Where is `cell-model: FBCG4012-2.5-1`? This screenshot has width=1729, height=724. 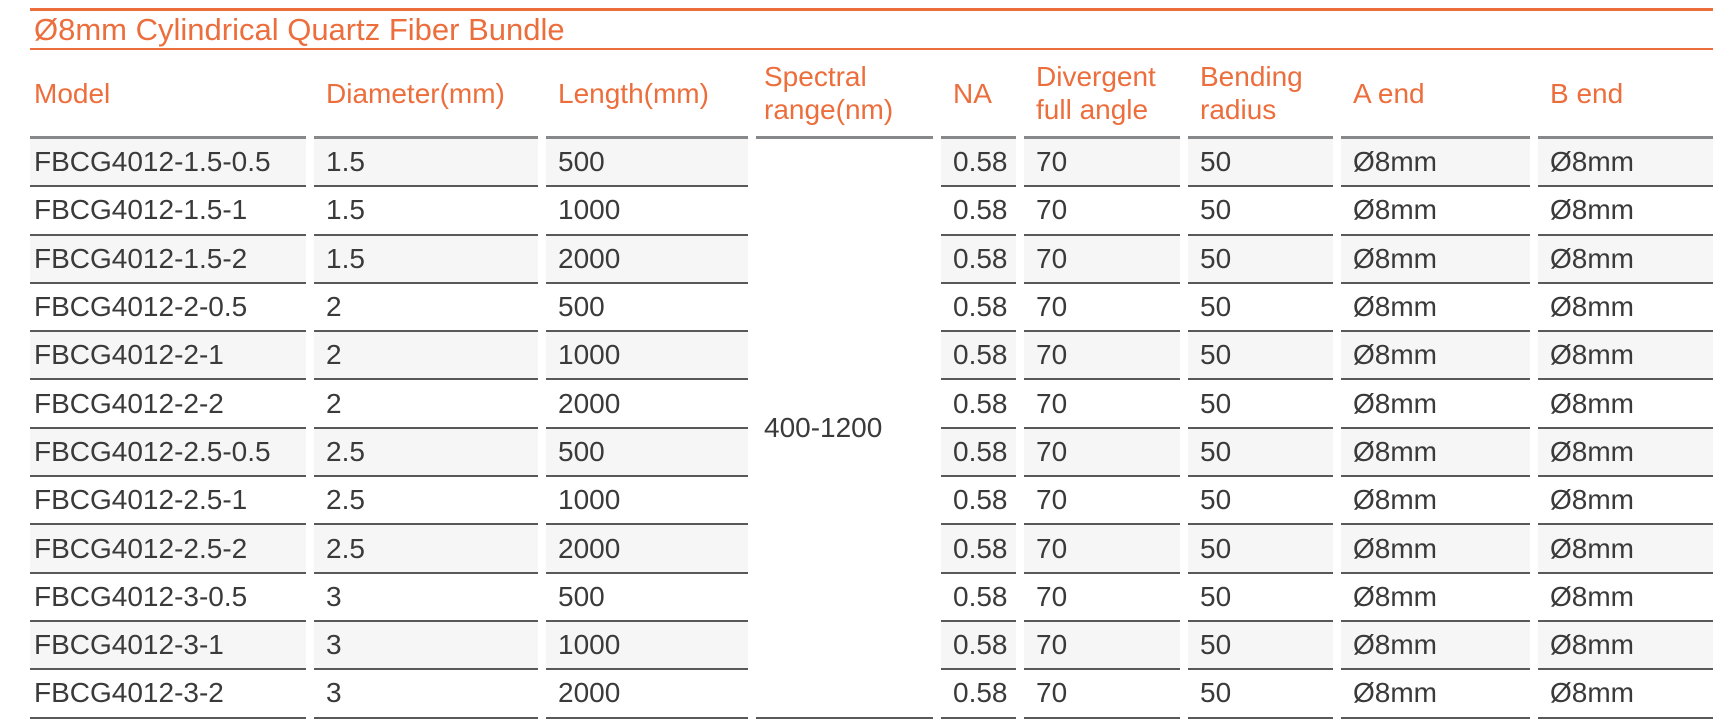 cell-model: FBCG4012-2.5-1 is located at coordinates (168, 501).